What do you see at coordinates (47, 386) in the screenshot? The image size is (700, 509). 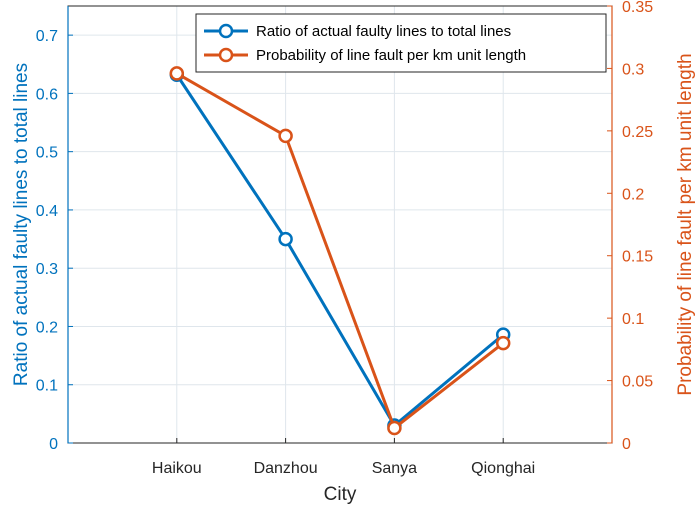 I see `left-y-tick-label: 0.1` at bounding box center [47, 386].